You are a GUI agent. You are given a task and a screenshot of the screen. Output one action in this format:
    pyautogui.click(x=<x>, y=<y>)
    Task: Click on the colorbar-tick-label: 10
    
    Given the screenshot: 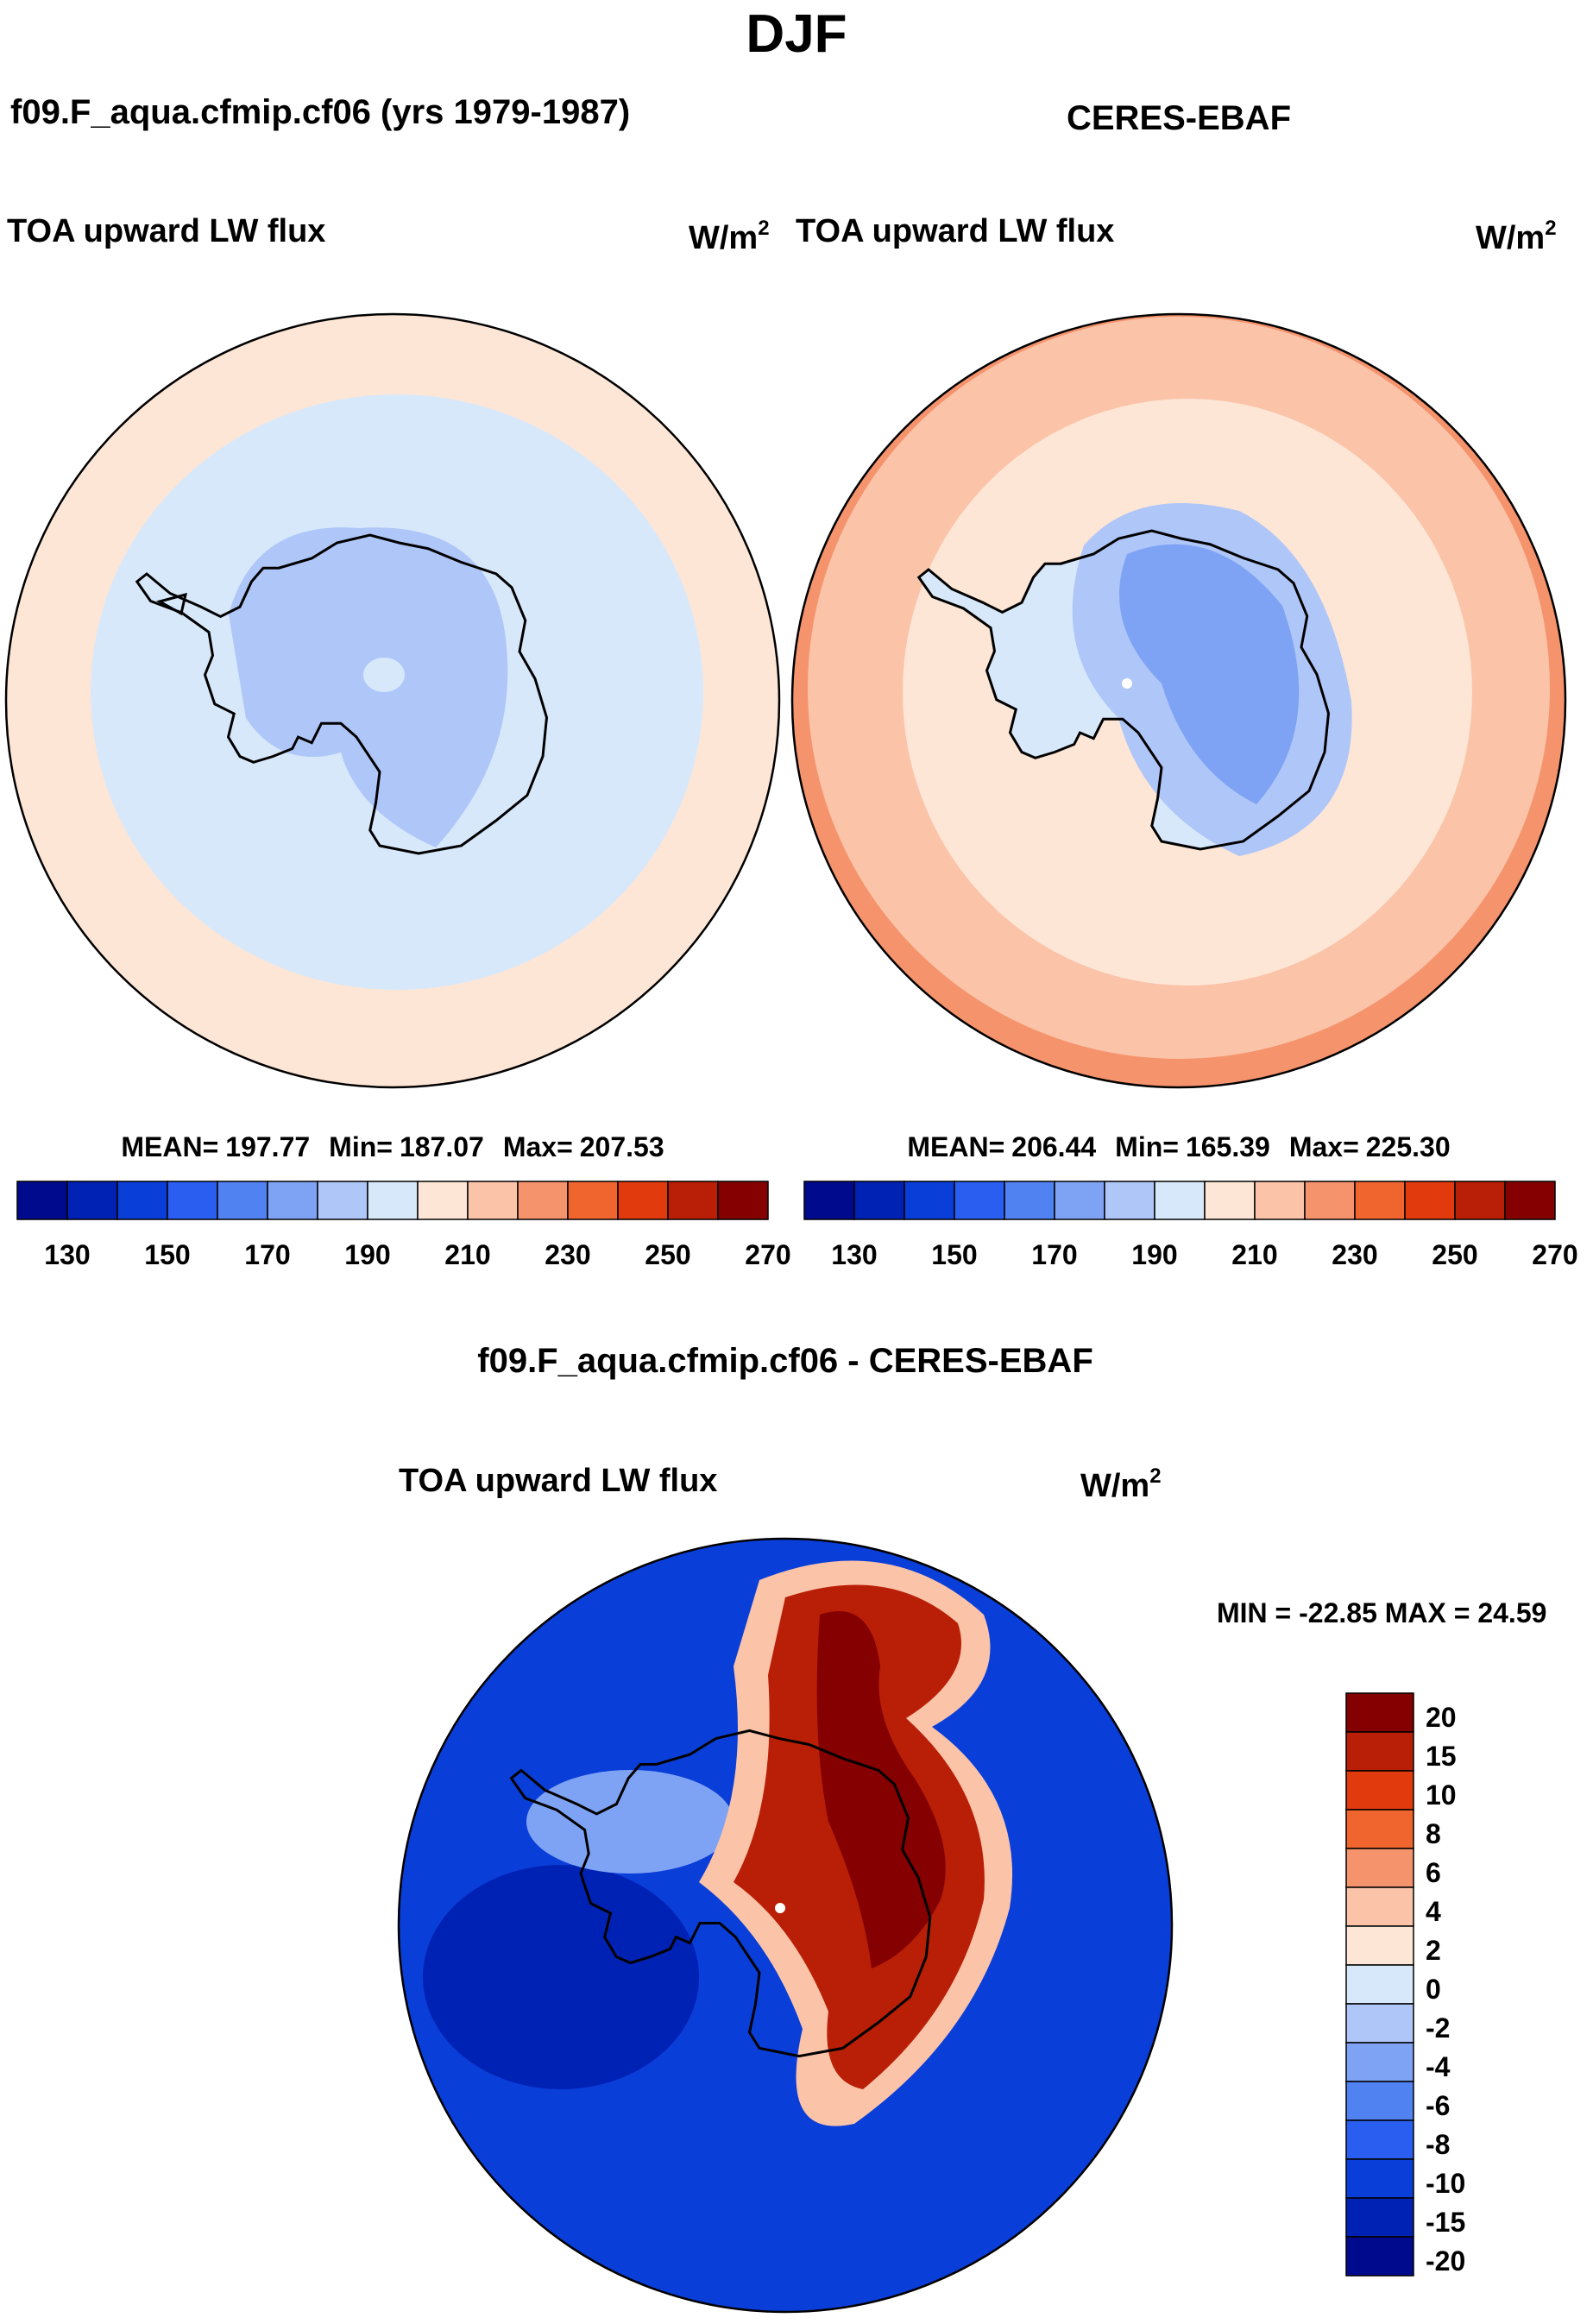 What is the action you would take?
    pyautogui.click(x=1442, y=1795)
    